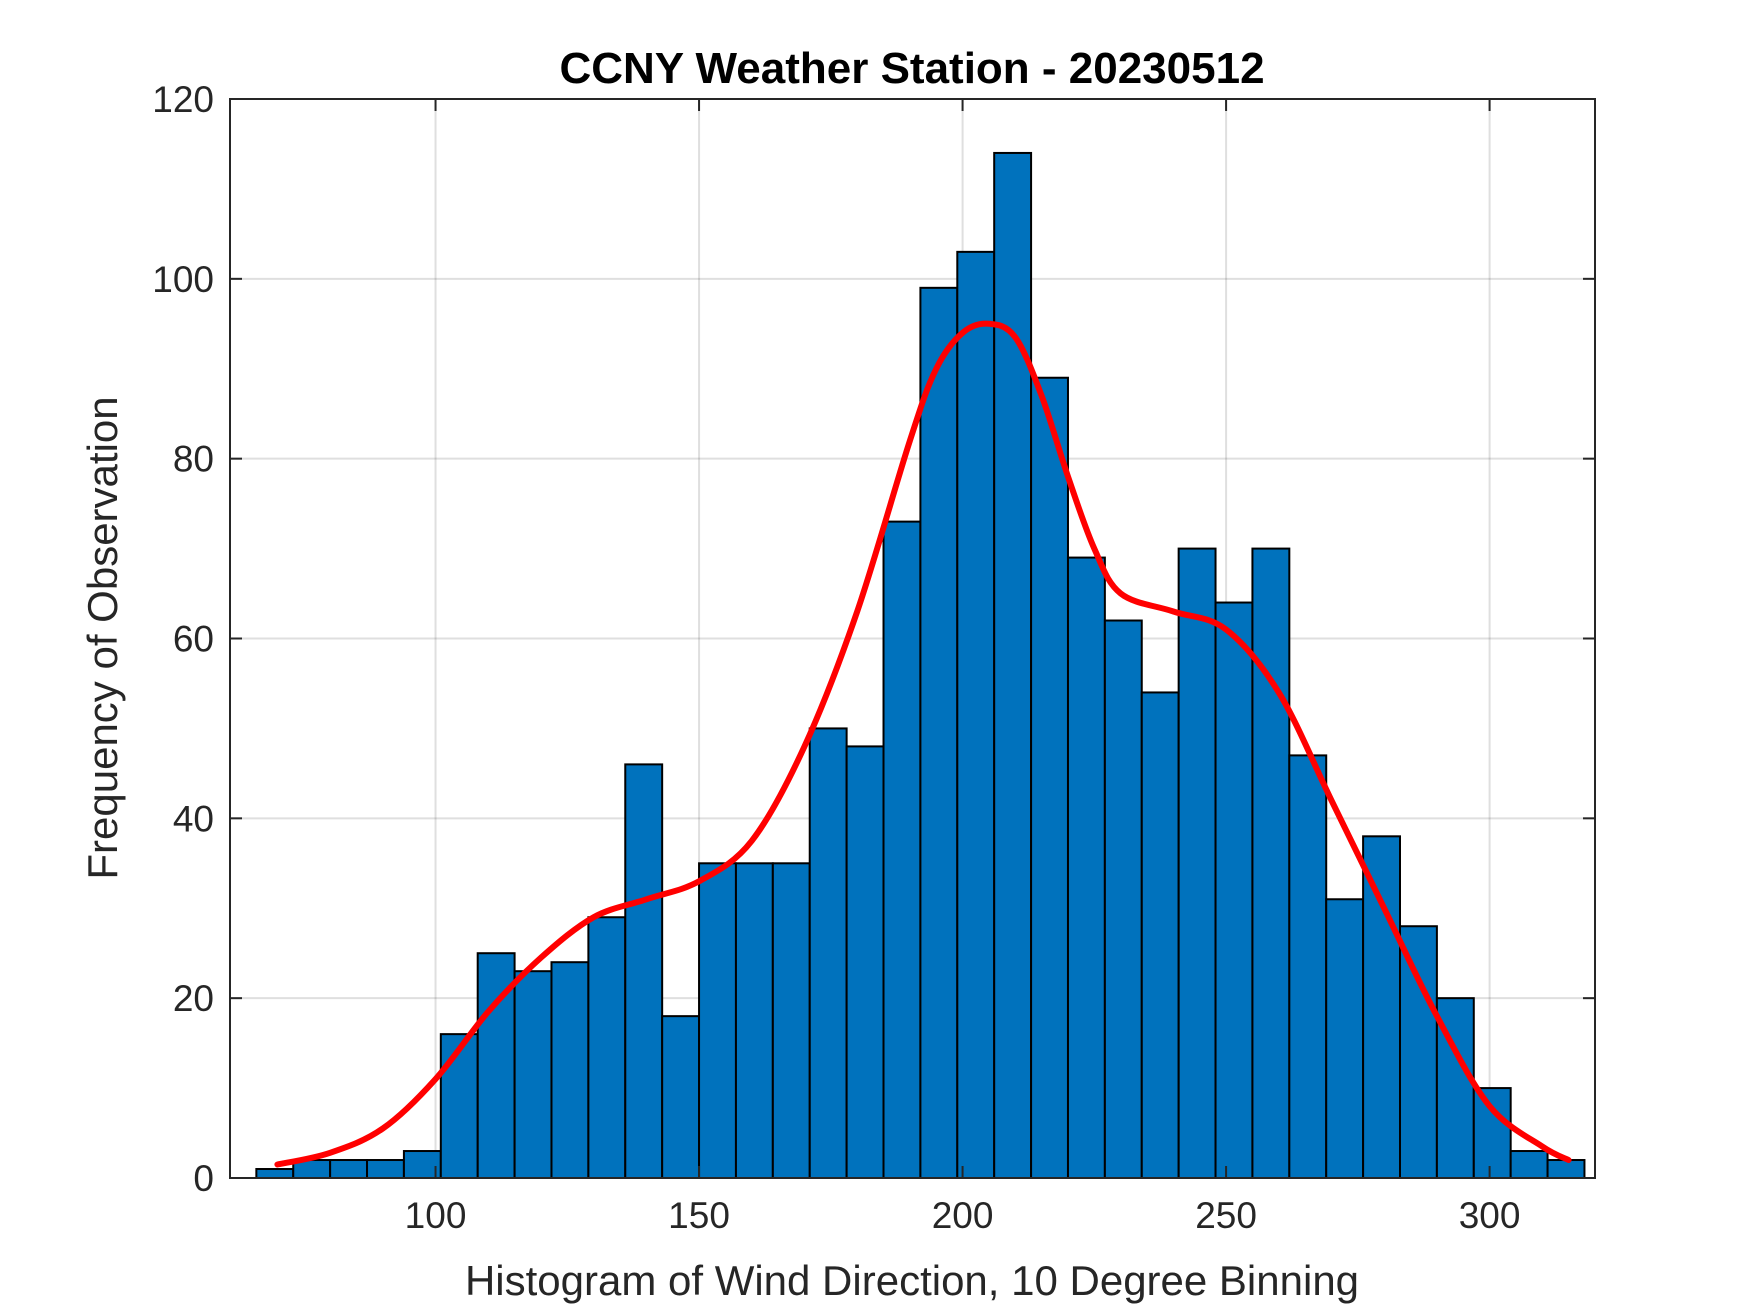 Image resolution: width=1750 pixels, height=1313 pixels. Describe the element at coordinates (1490, 1215) in the screenshot. I see `x-tick-label: 300` at that location.